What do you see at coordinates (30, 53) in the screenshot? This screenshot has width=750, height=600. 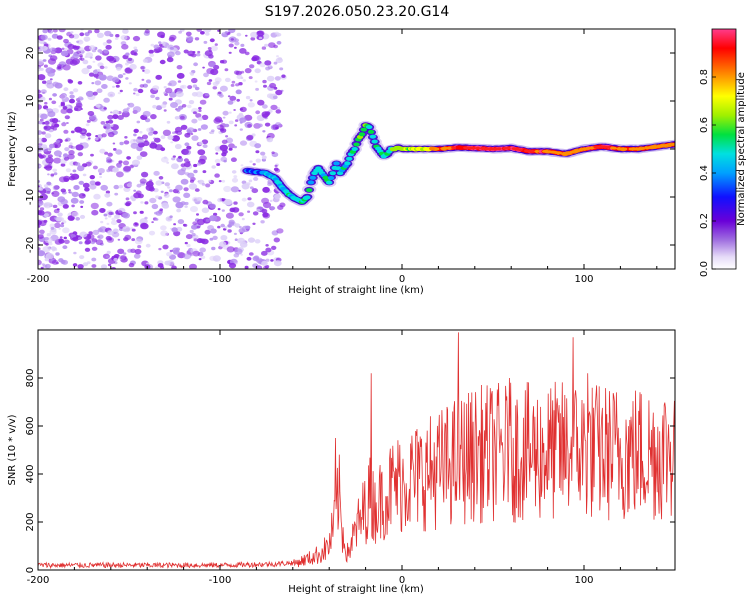 I see `spectrogram-ytick-label: 20` at bounding box center [30, 53].